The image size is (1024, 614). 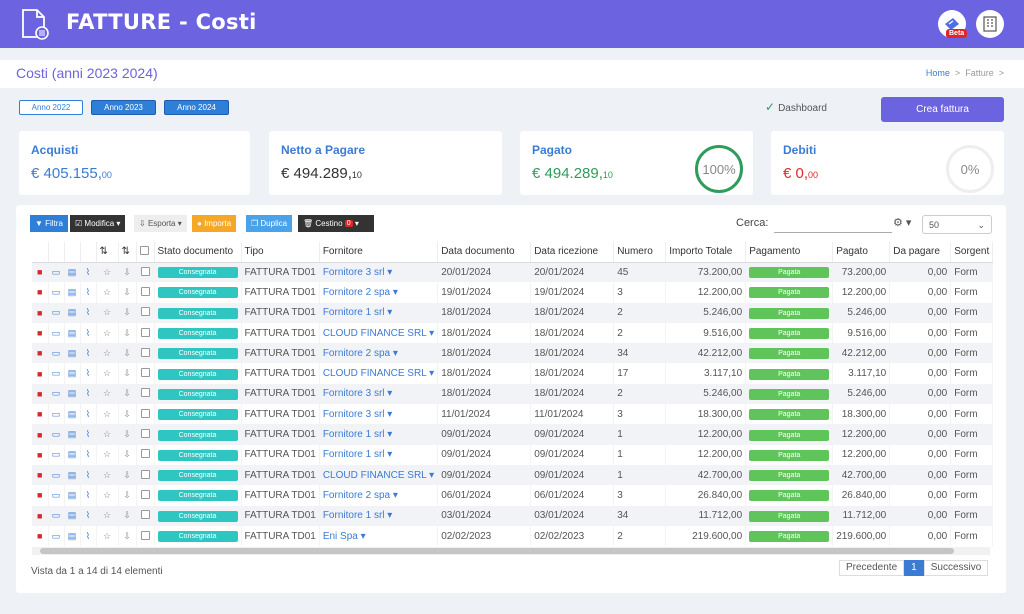 I want to click on col-numero: Numero, so click(x=640, y=252).